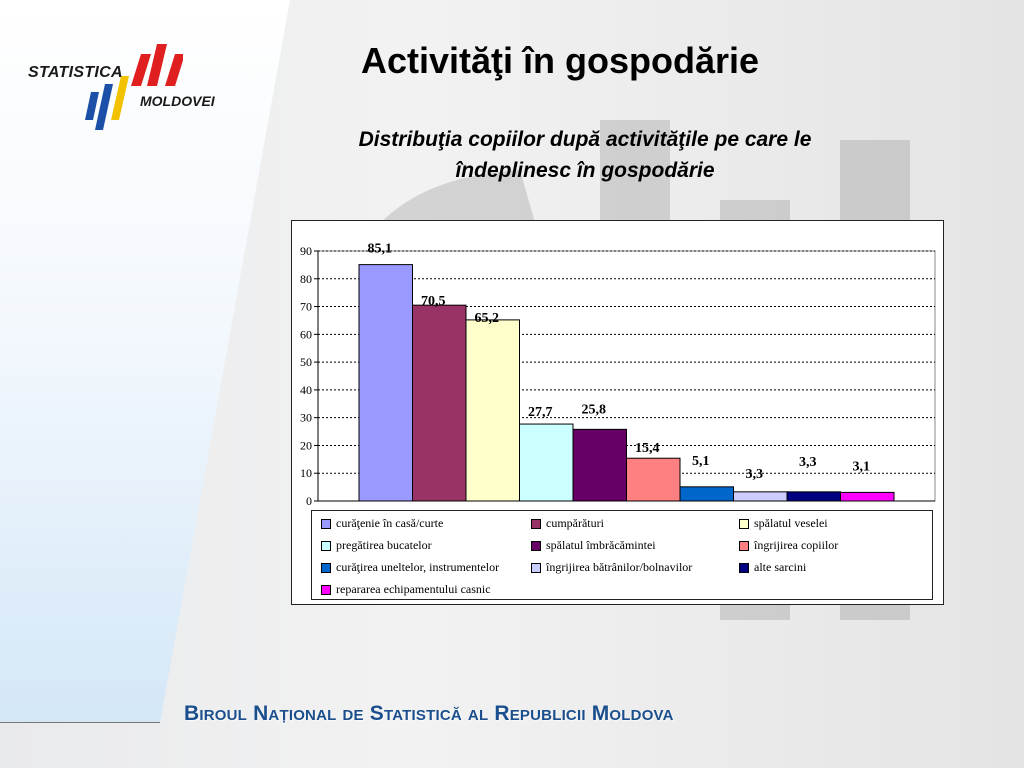 This screenshot has height=768, width=1024. Describe the element at coordinates (560, 60) in the screenshot. I see `page-title: Activităţi în gospodărie` at that location.